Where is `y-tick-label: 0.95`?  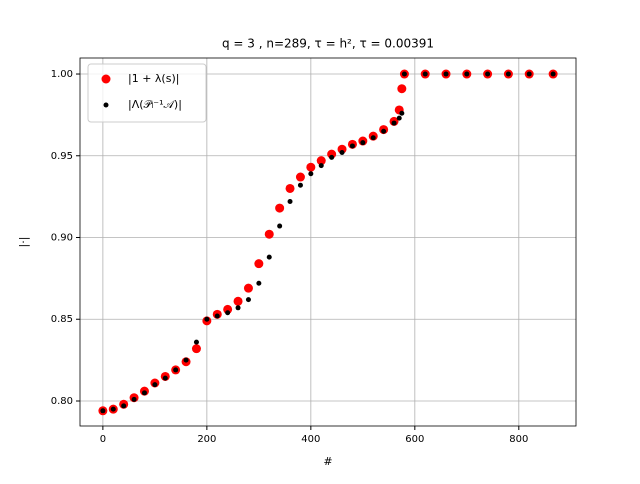 y-tick-label: 0.95 is located at coordinates (62, 156).